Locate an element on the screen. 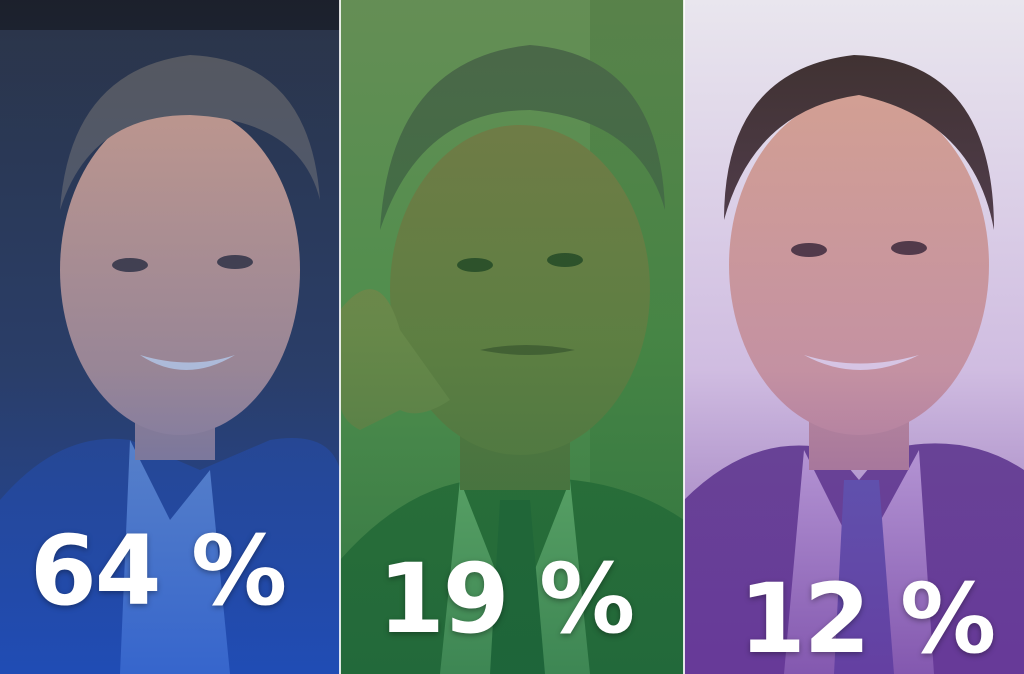  percentage-2: 19 % is located at coordinates (506, 599).